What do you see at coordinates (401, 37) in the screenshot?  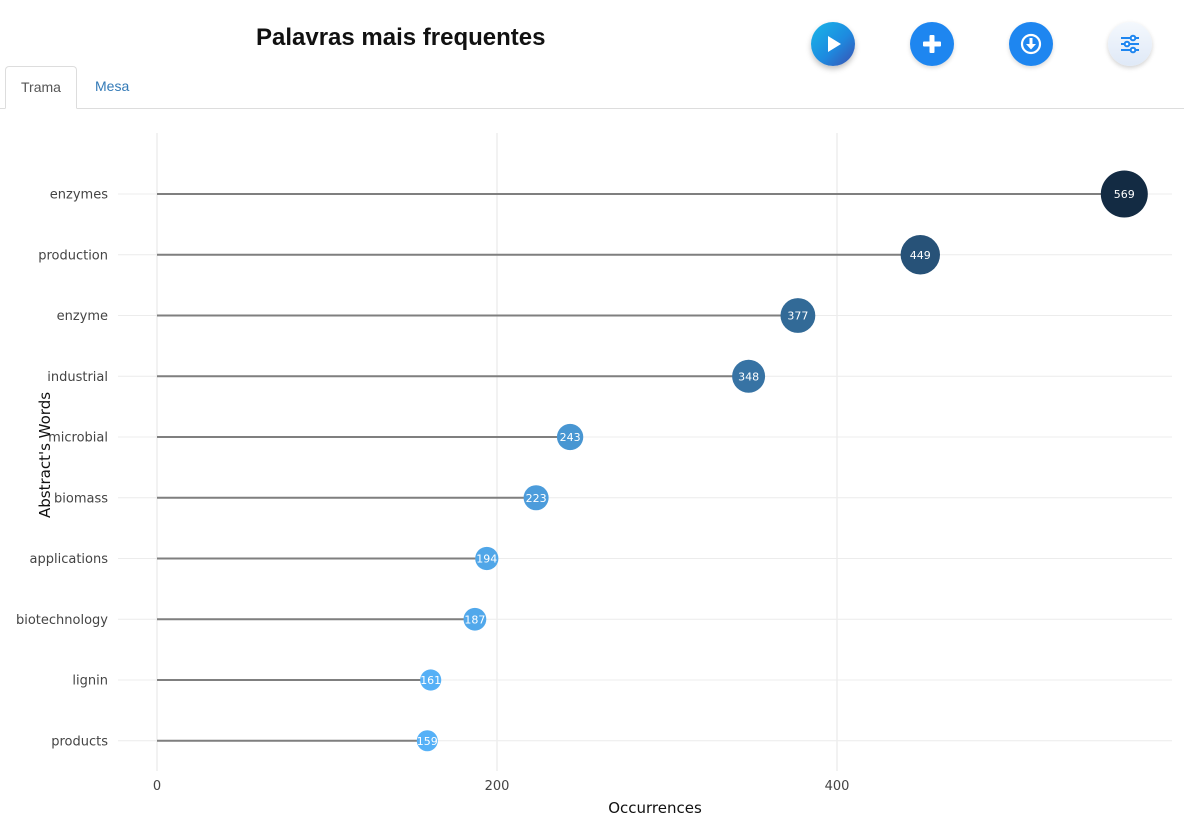 I see `page-title: Palavras mais frequentes` at bounding box center [401, 37].